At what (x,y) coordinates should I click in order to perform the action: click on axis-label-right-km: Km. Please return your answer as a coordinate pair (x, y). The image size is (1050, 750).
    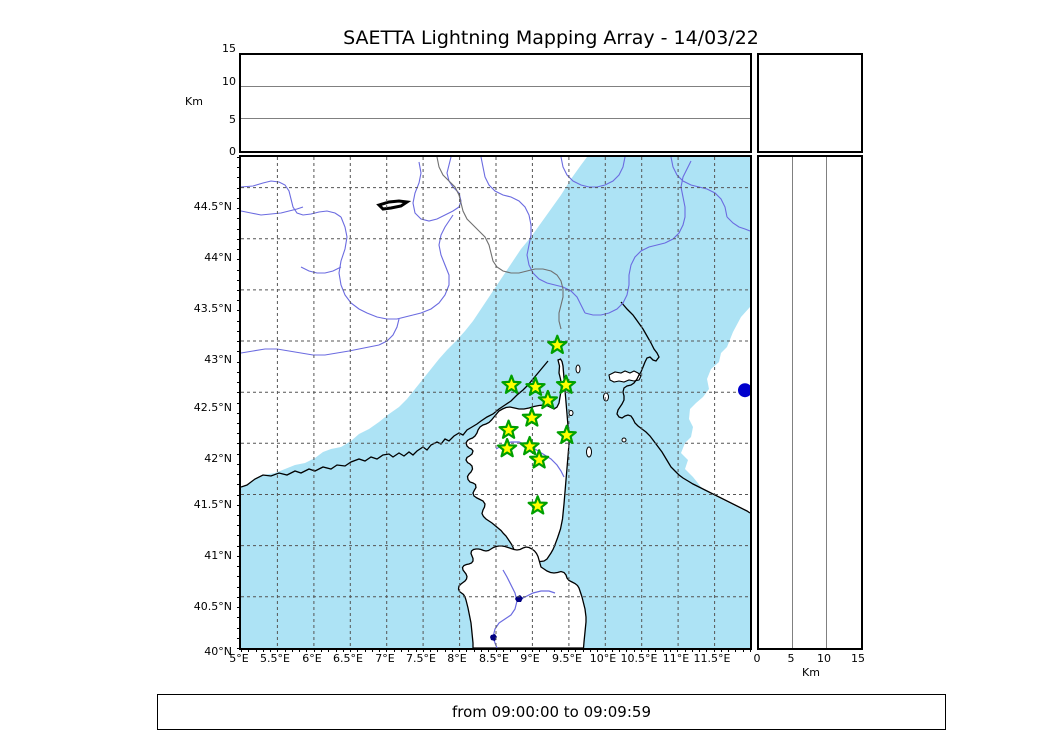
    Looking at the image, I should click on (811, 672).